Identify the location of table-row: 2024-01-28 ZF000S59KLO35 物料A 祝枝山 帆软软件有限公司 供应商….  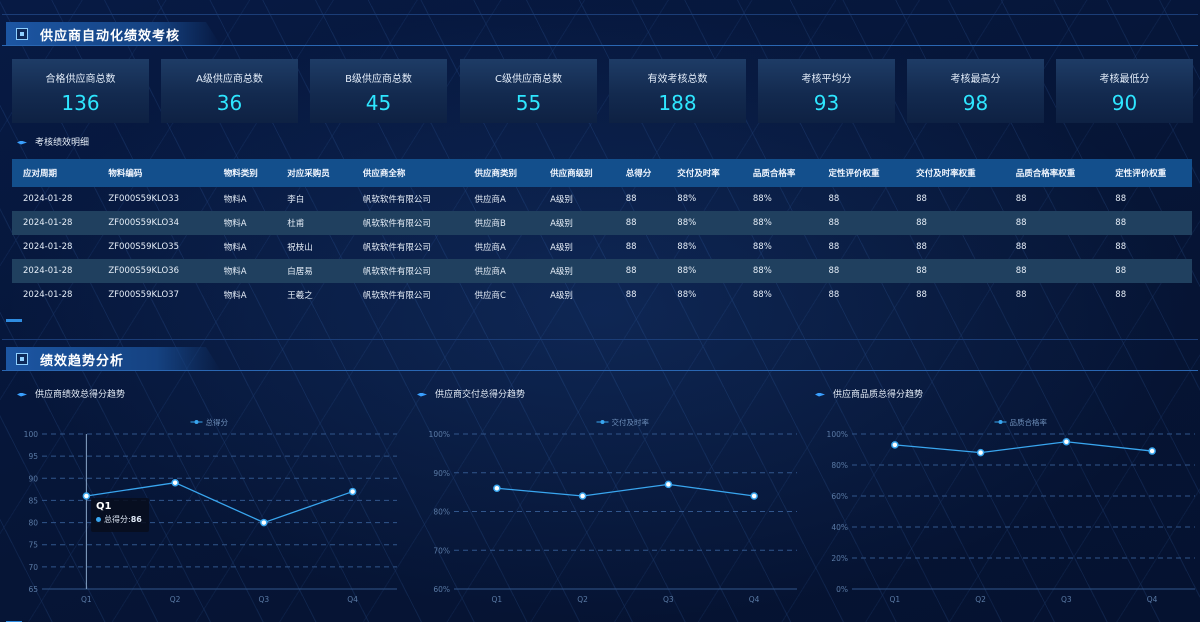
(602, 247).